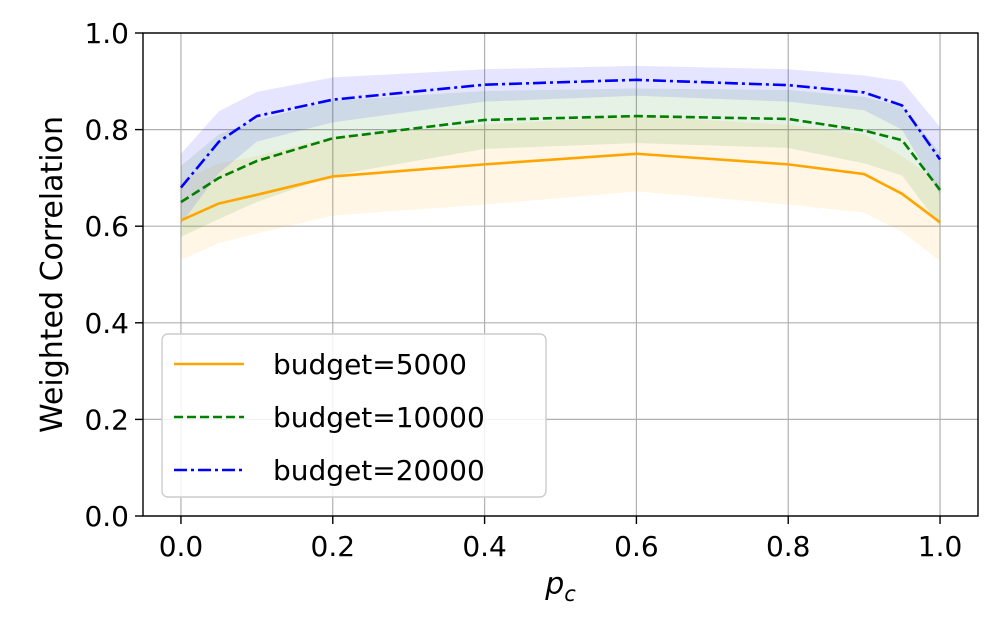 The image size is (996, 623). What do you see at coordinates (106, 516) in the screenshot?
I see `y-tick-label: 0.0` at bounding box center [106, 516].